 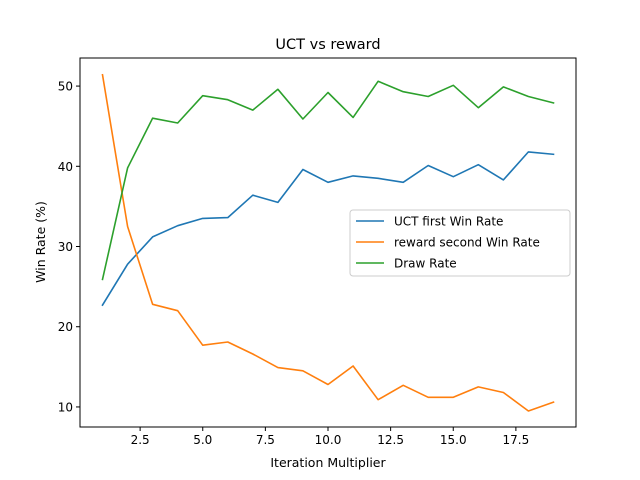 I want to click on x-tick-label: 2.5, so click(x=140, y=440).